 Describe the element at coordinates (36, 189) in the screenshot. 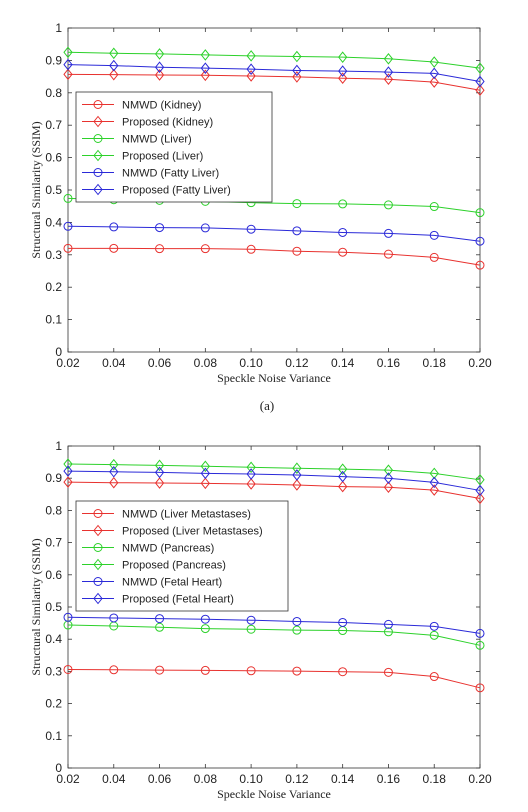

I see `y-axis-label: Structural Similarity (SSIM)` at that location.